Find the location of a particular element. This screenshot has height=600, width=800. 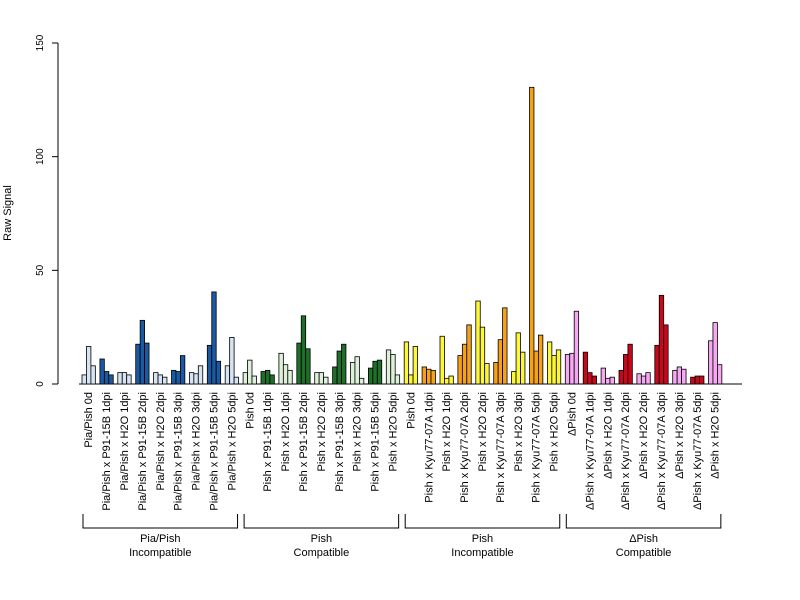

group-label-line2-3: Compatible is located at coordinates (644, 553).